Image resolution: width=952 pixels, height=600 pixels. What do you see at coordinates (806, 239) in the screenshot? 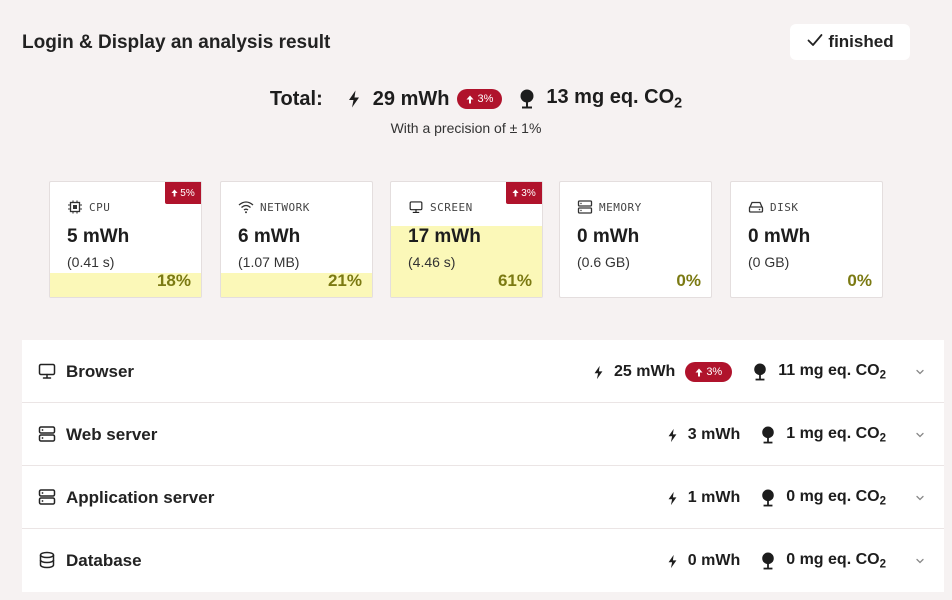
I see `card-disk: DISK 0 mWh (0 GB) 0%` at bounding box center [806, 239].